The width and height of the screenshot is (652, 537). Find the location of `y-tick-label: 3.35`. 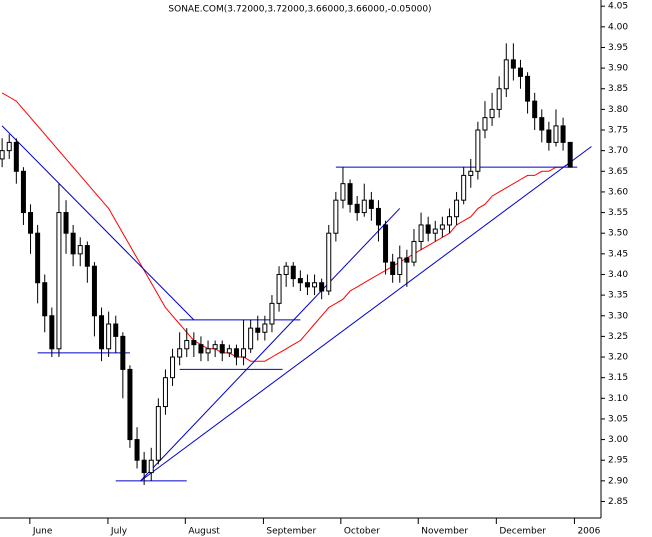

y-tick-label: 3.35 is located at coordinates (618, 296).